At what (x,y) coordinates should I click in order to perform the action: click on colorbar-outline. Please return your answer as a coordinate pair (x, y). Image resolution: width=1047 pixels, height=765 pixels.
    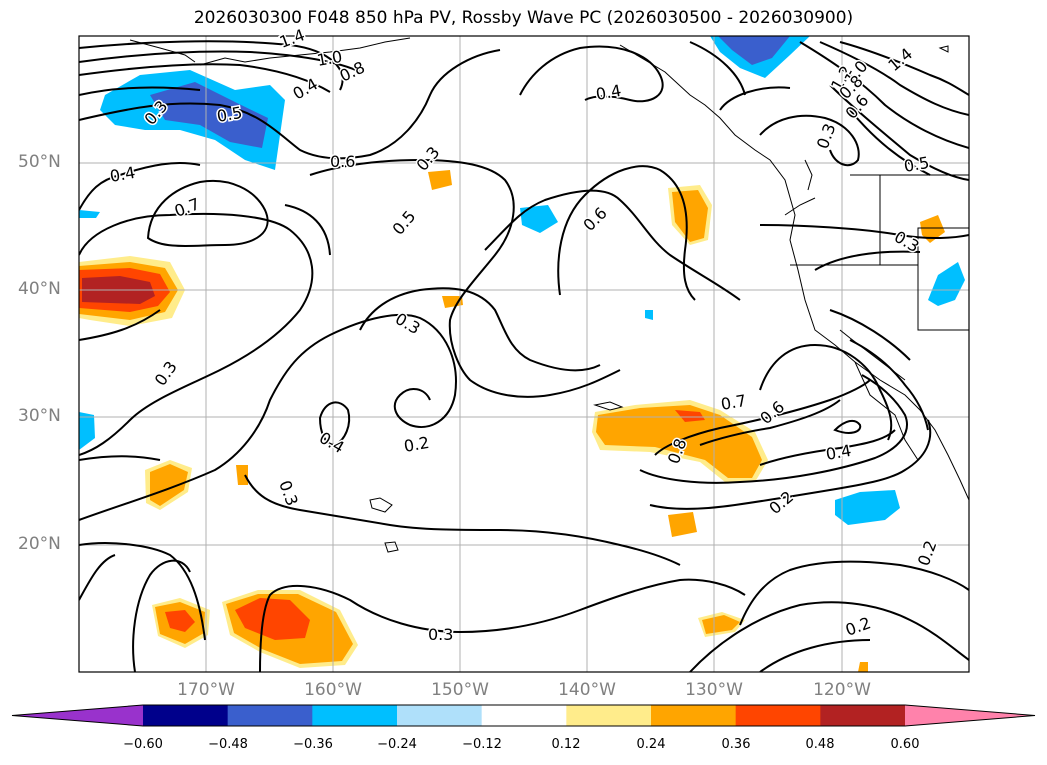
    Looking at the image, I should click on (523, 715).